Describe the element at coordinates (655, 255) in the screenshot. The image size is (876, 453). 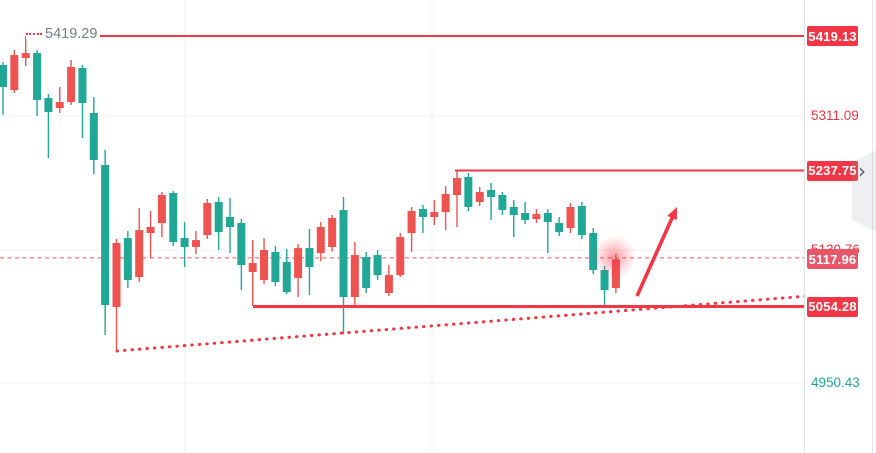
I see `up-arrow-shaft` at that location.